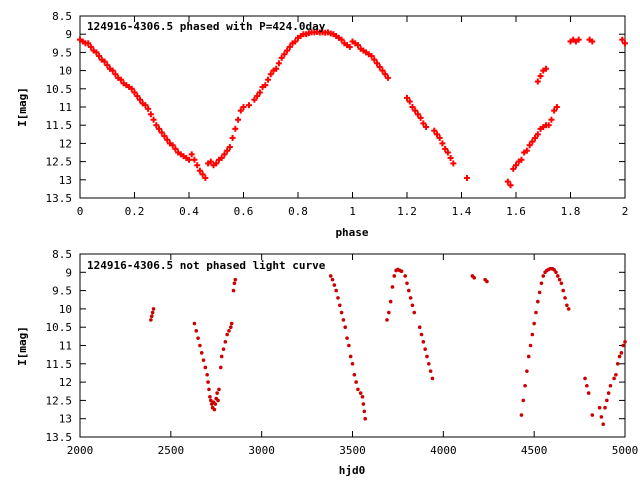  Describe the element at coordinates (62, 52) in the screenshot. I see `y-tick-label: 9.5` at that location.